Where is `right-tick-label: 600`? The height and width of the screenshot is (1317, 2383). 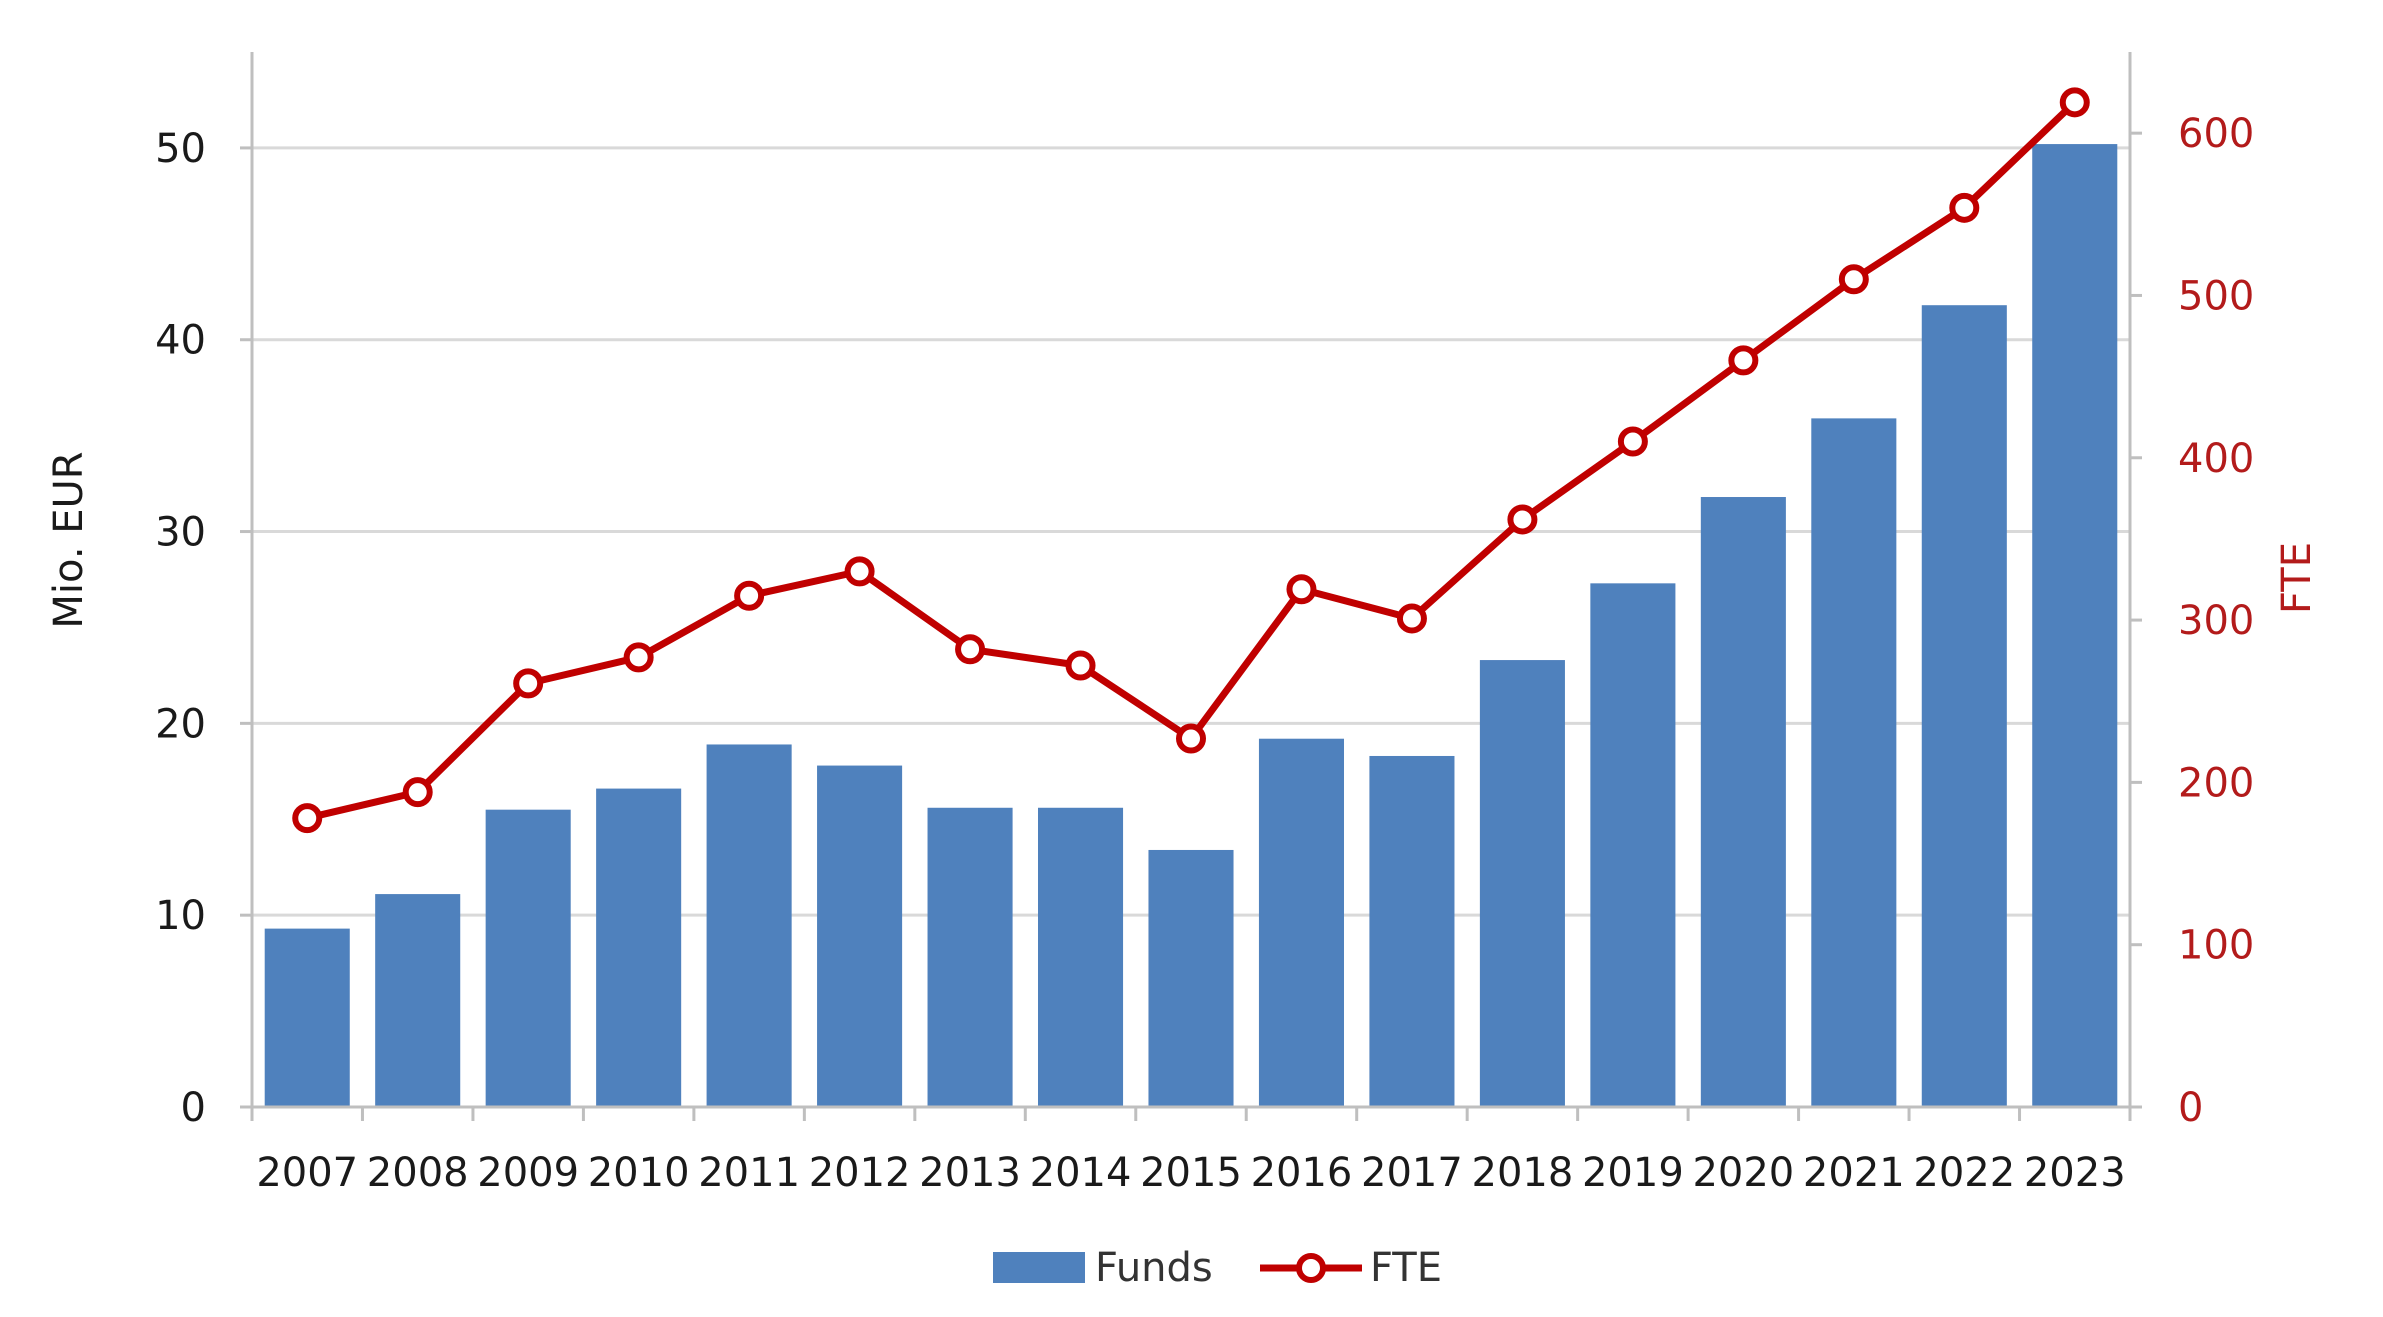 right-tick-label: 600 is located at coordinates (2216, 134).